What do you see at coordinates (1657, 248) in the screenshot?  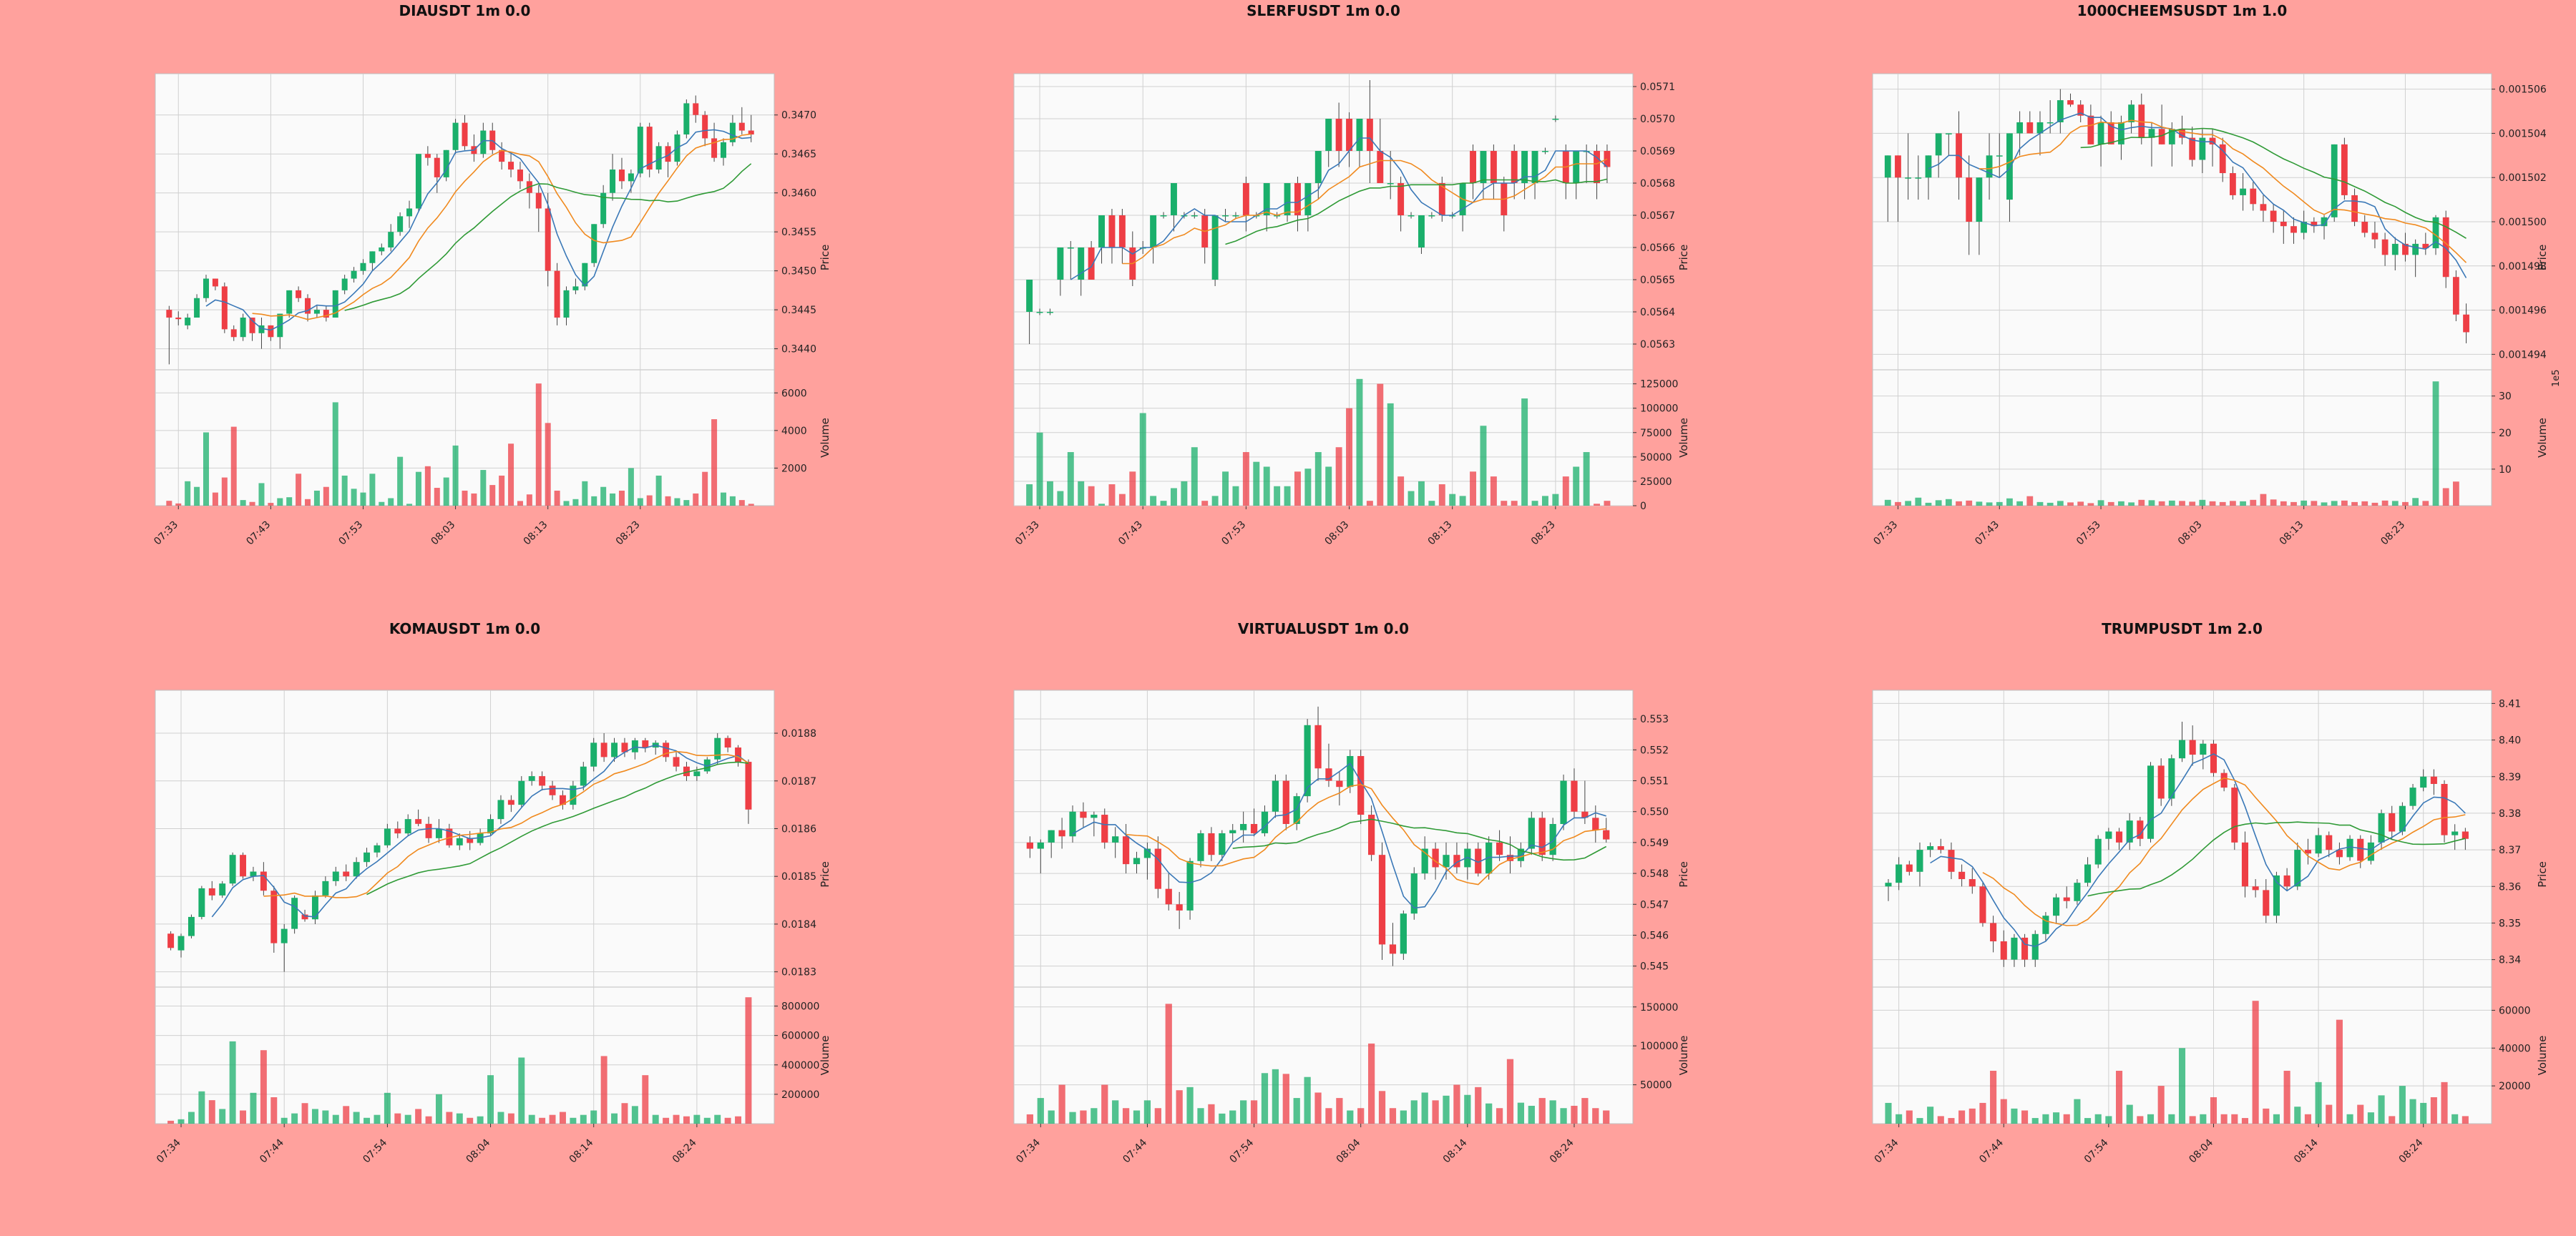 I see `price-tick-label: 0.0566` at bounding box center [1657, 248].